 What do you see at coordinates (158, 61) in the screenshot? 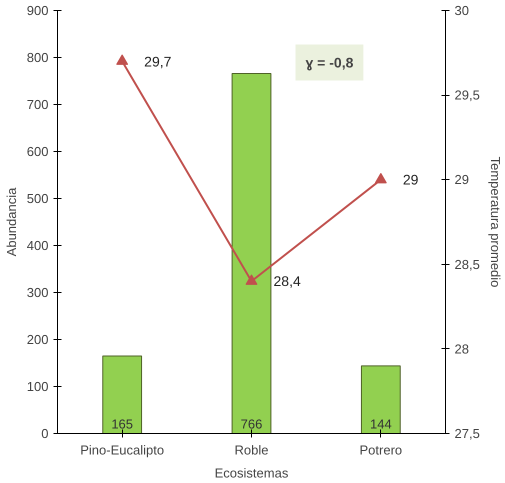
I see `data-label: 29,7` at bounding box center [158, 61].